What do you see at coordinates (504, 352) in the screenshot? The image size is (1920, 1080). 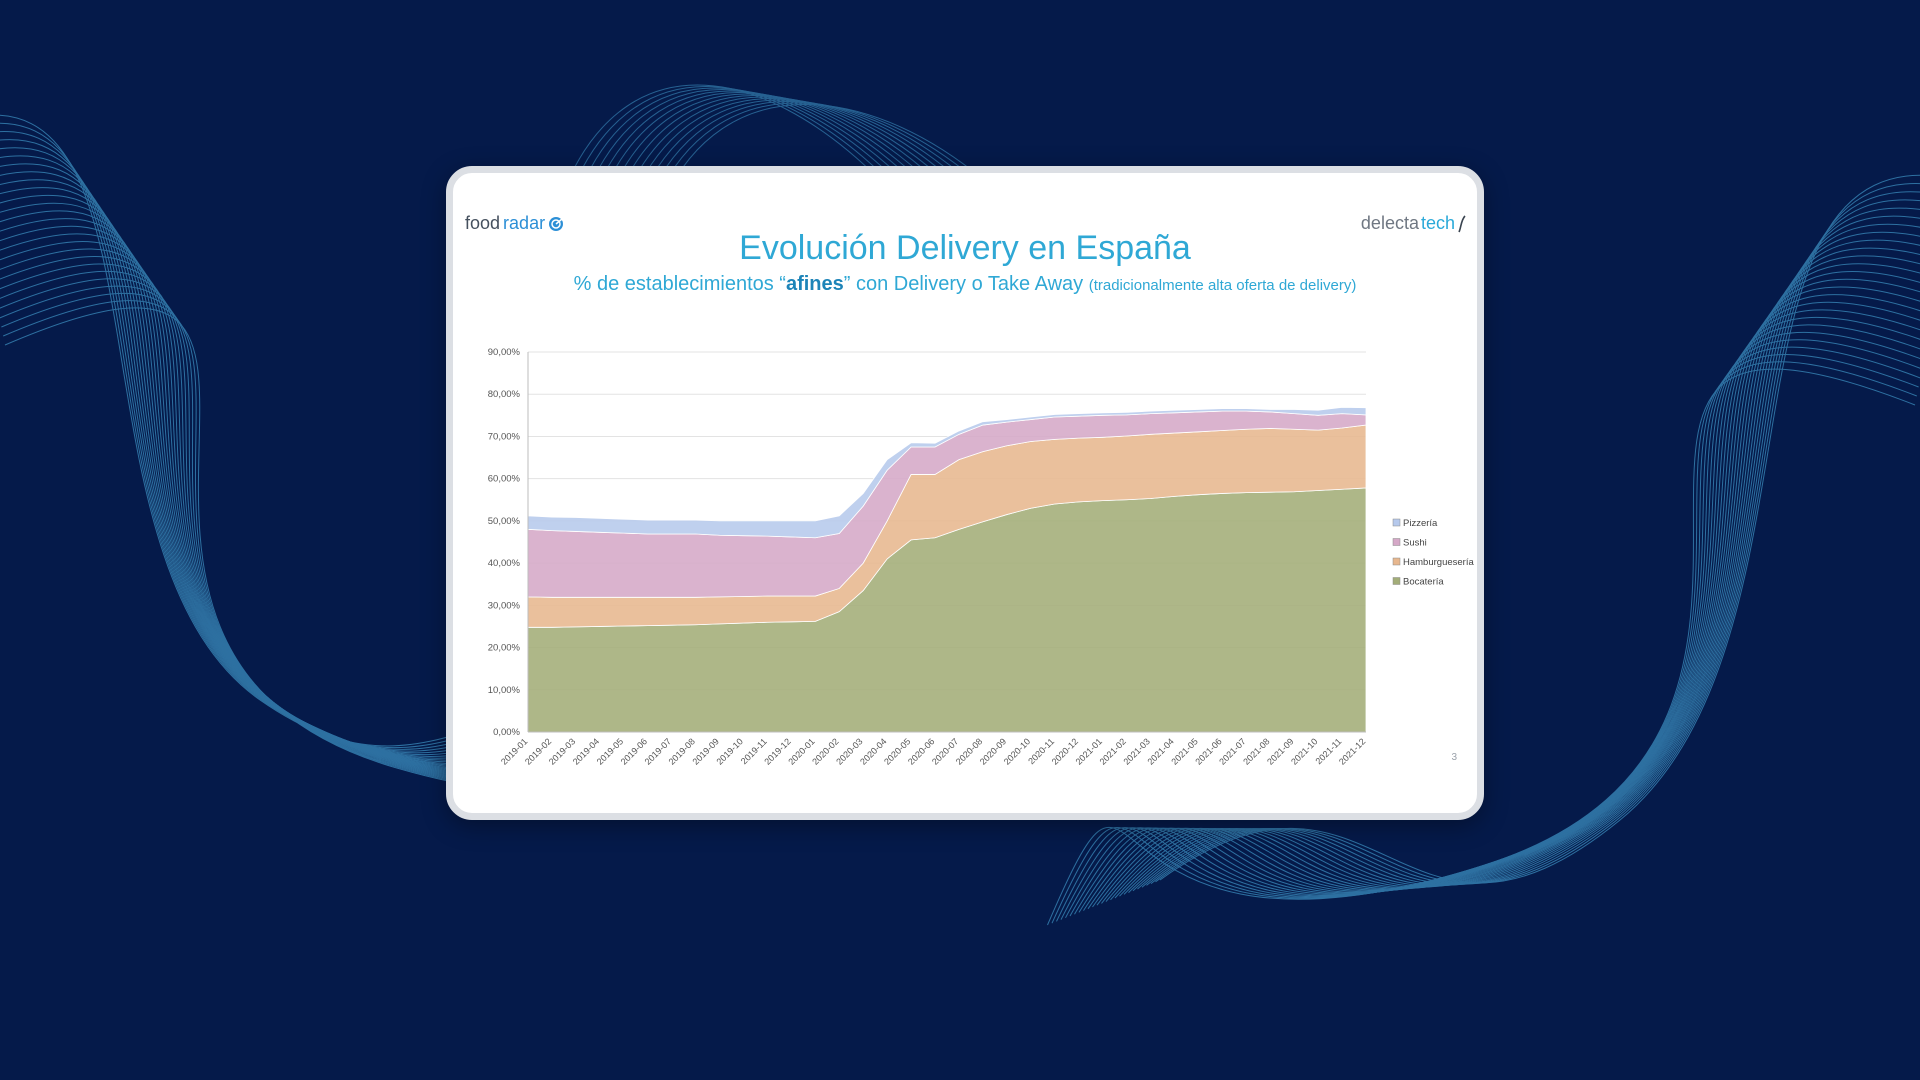 I see `y-tick-label: 90,00%` at bounding box center [504, 352].